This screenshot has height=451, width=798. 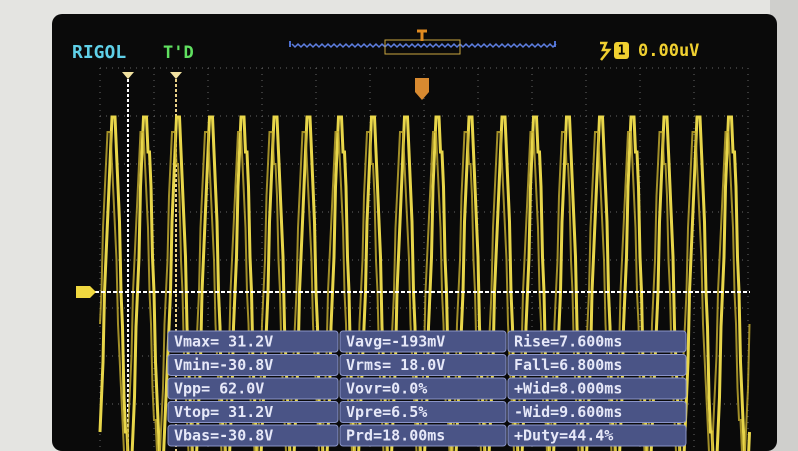 I want to click on trigger-pos-marker, so click(x=422, y=35).